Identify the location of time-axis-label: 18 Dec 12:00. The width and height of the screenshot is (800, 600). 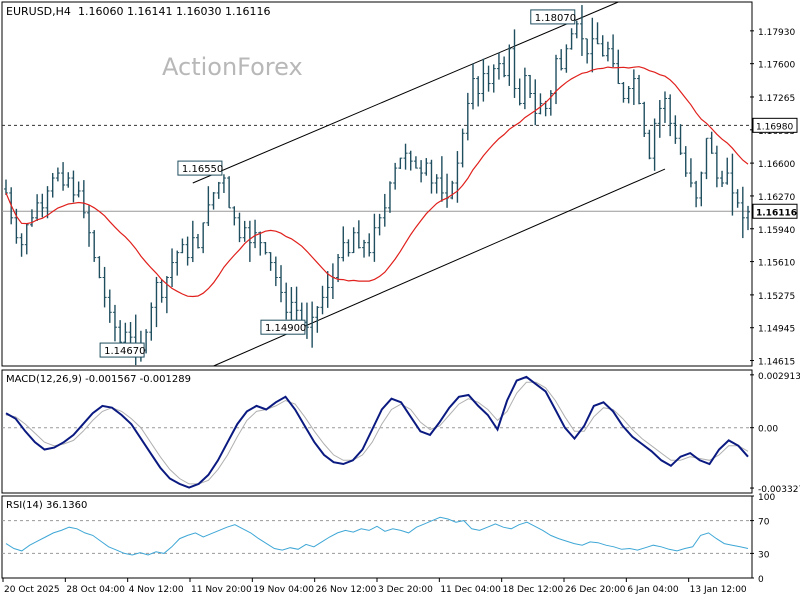
(533, 590).